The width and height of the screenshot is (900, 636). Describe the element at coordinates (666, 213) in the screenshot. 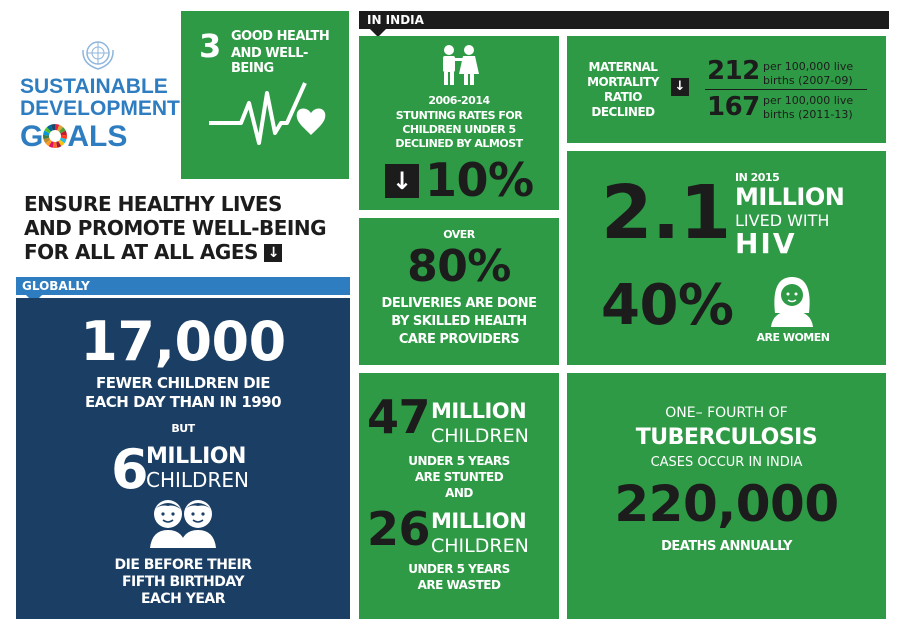

I see `hiv-value: 2.1` at that location.